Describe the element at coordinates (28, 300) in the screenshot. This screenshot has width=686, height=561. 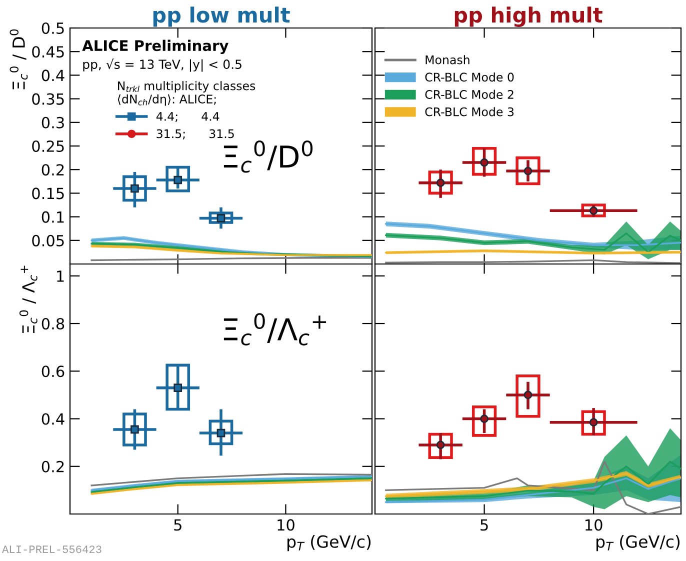
I see `y-axis-title: Ξ$_{c}$$^{0}$ / Λ$_{c}$$^{+}$` at that location.